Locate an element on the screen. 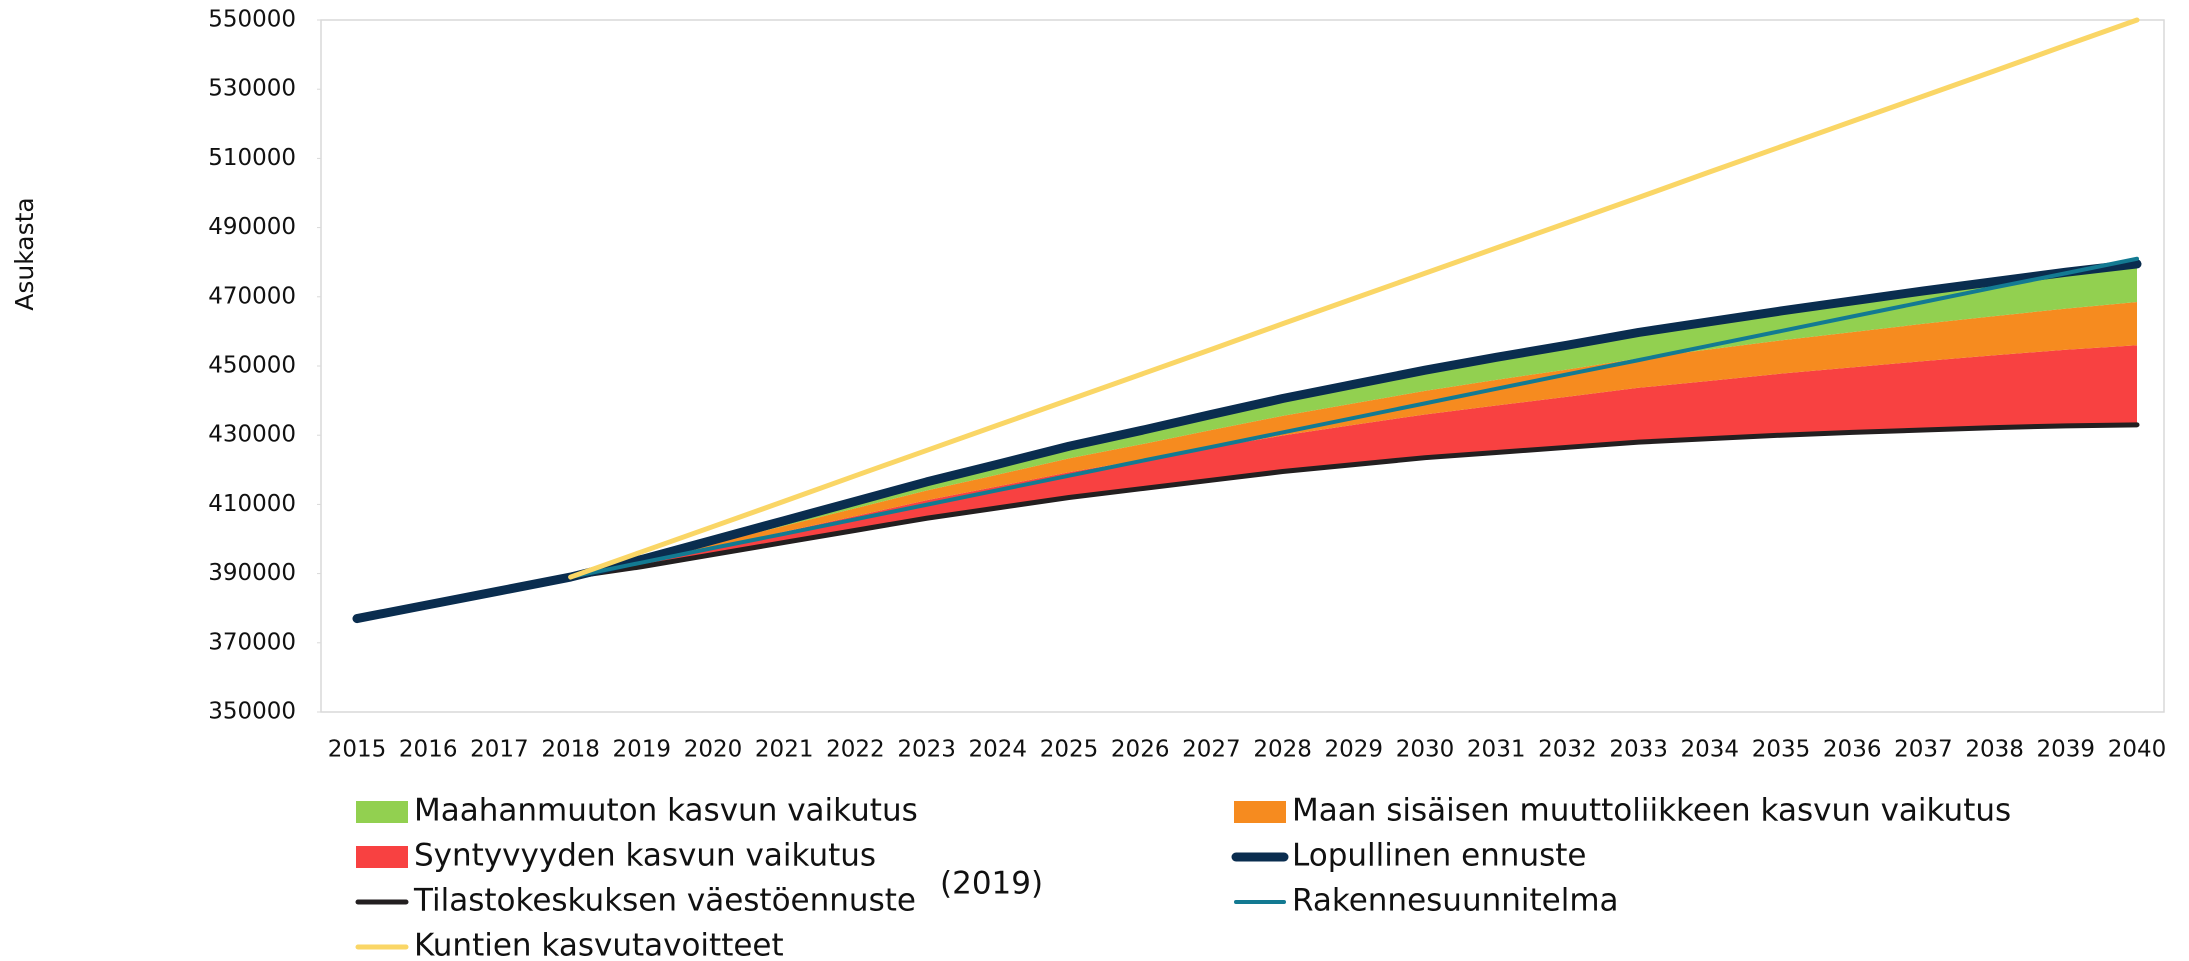  y-tick-label: 470000 is located at coordinates (252, 296).